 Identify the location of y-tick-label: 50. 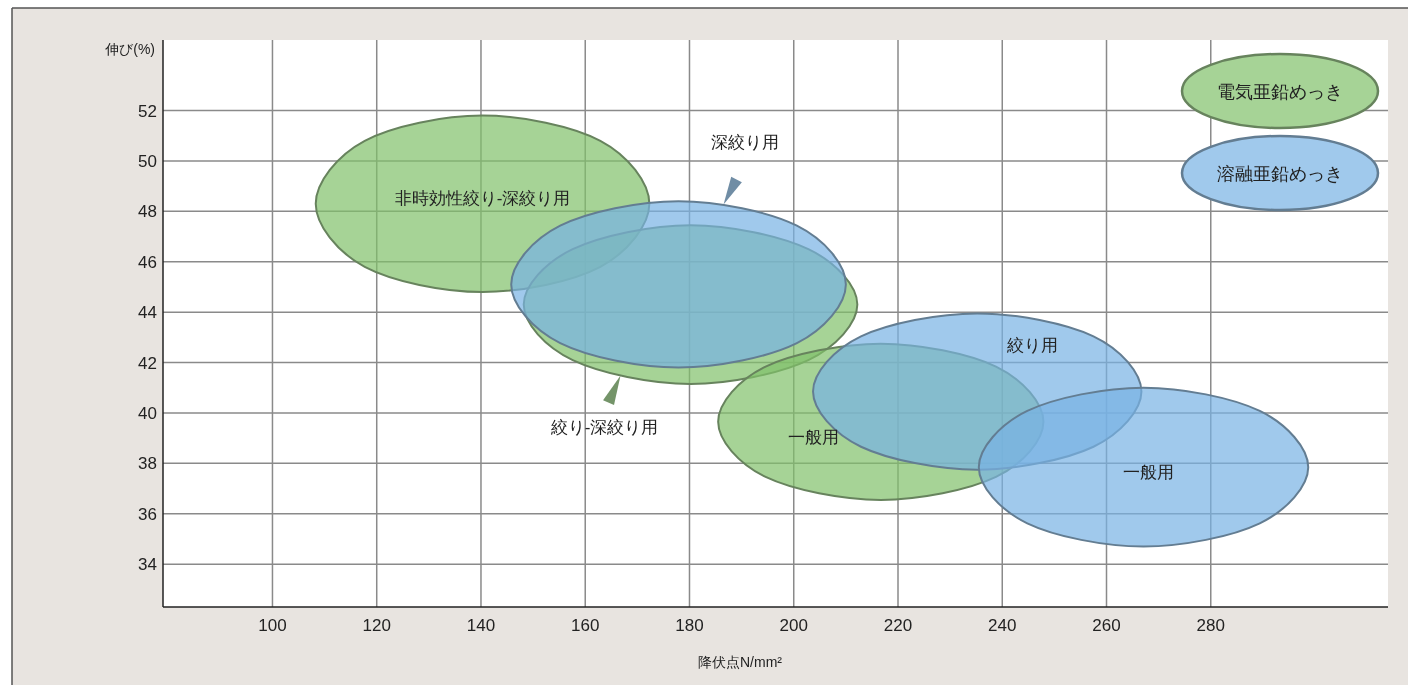
(147, 161).